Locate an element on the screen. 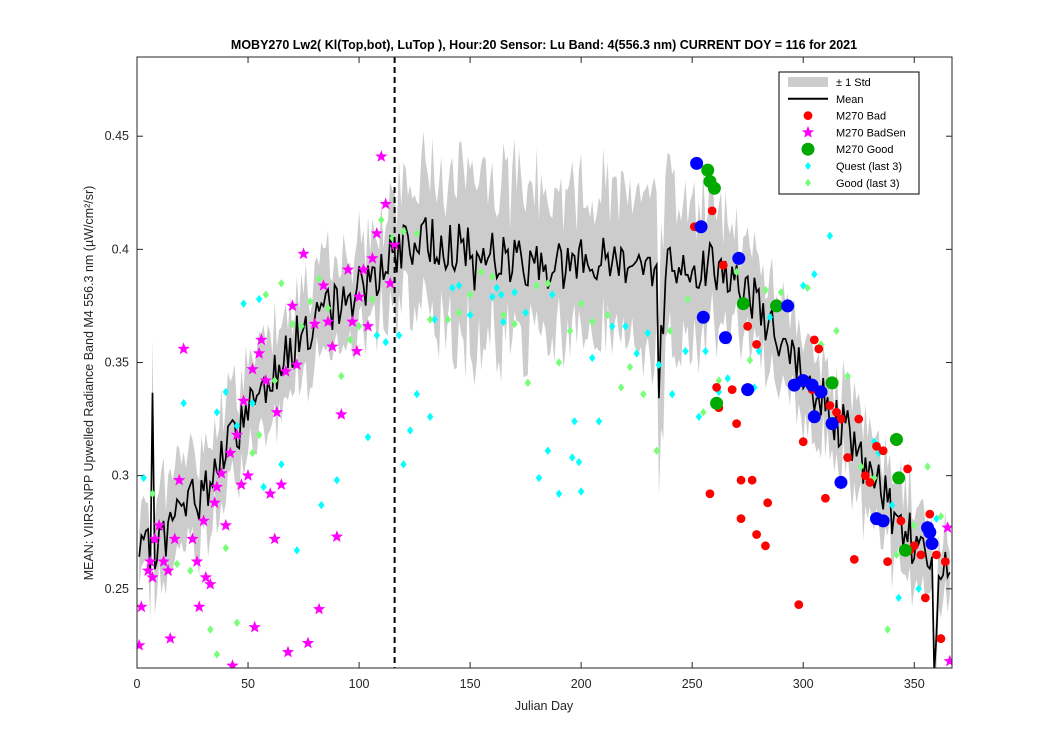  x-tick-label: 100 is located at coordinates (359, 684).